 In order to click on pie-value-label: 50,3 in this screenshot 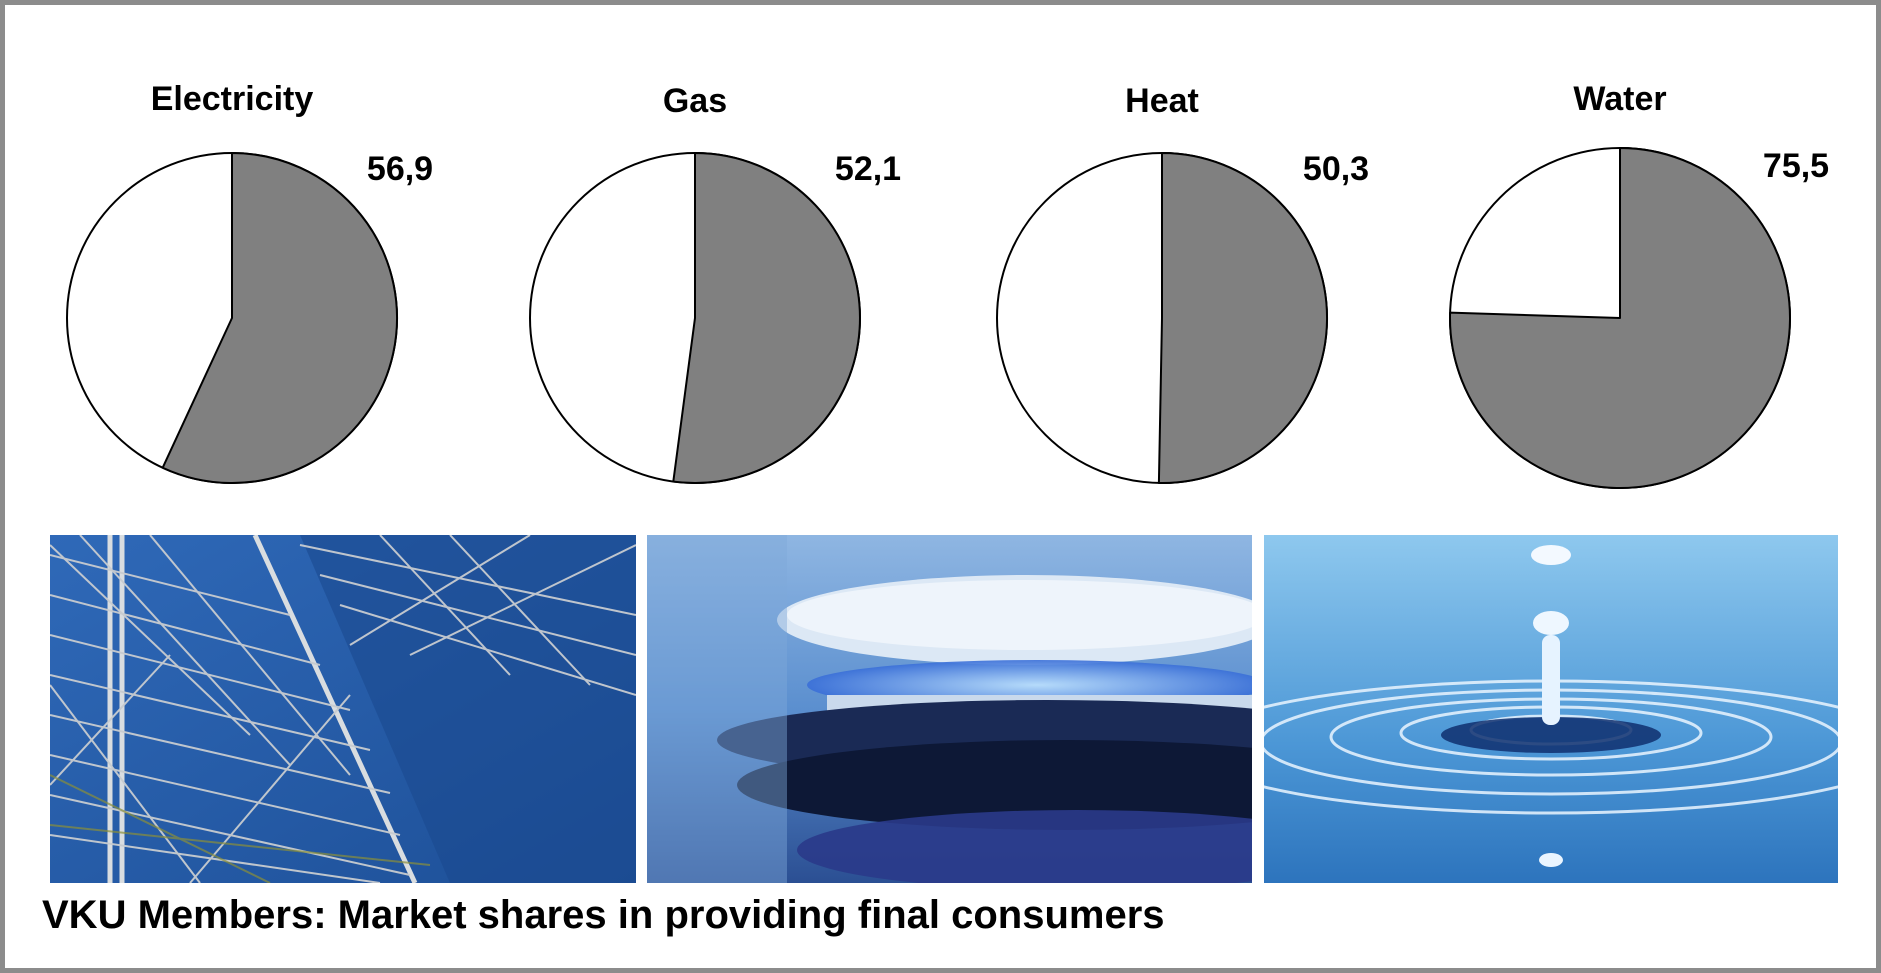, I will do `click(1336, 169)`.